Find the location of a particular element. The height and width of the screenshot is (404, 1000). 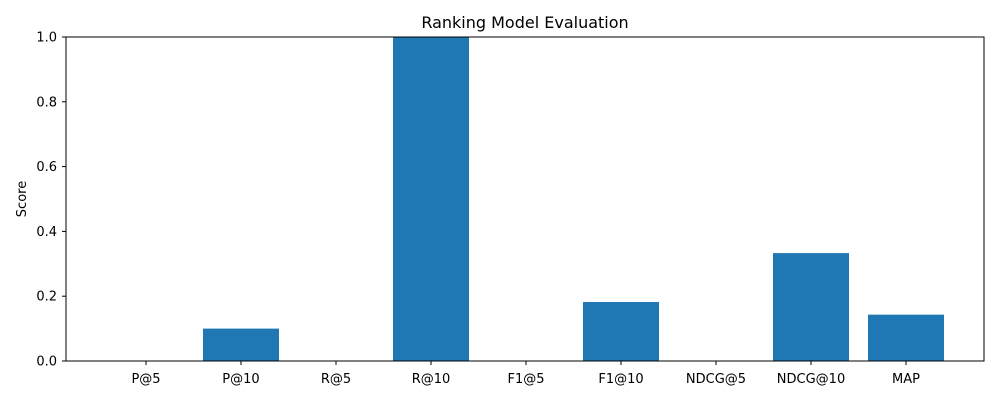

y-tick-label: 0.4 is located at coordinates (46, 232).